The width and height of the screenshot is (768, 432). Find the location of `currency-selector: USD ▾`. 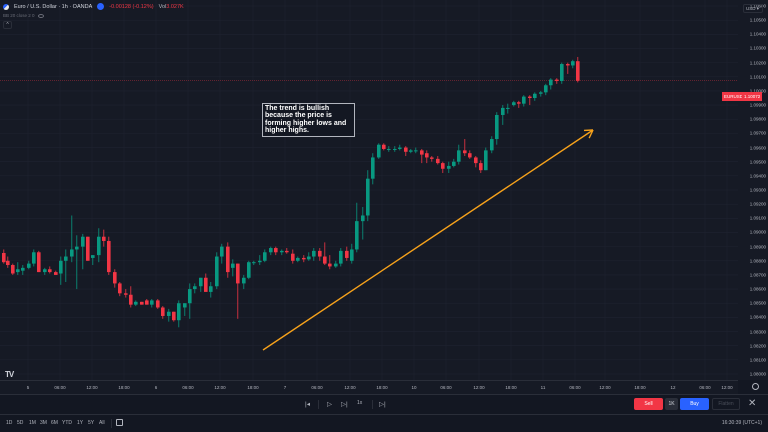

currency-selector: USD ▾ is located at coordinates (753, 8).